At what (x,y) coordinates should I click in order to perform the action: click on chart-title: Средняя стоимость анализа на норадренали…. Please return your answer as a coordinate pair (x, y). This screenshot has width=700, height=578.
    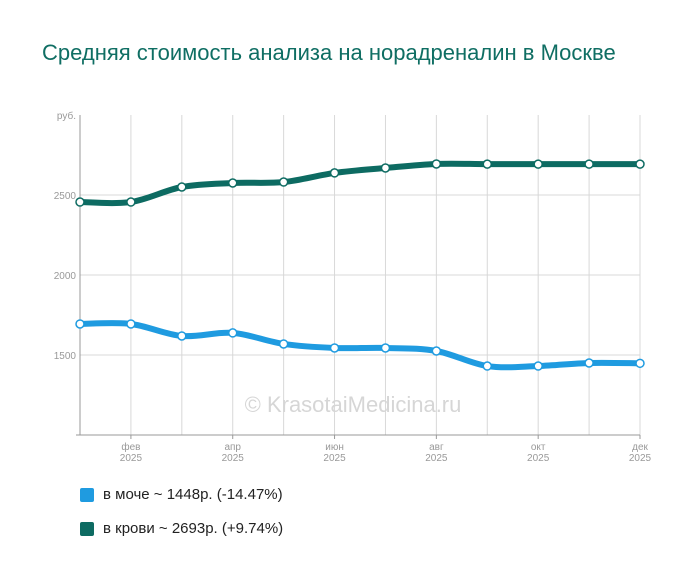
    Looking at the image, I should click on (329, 52).